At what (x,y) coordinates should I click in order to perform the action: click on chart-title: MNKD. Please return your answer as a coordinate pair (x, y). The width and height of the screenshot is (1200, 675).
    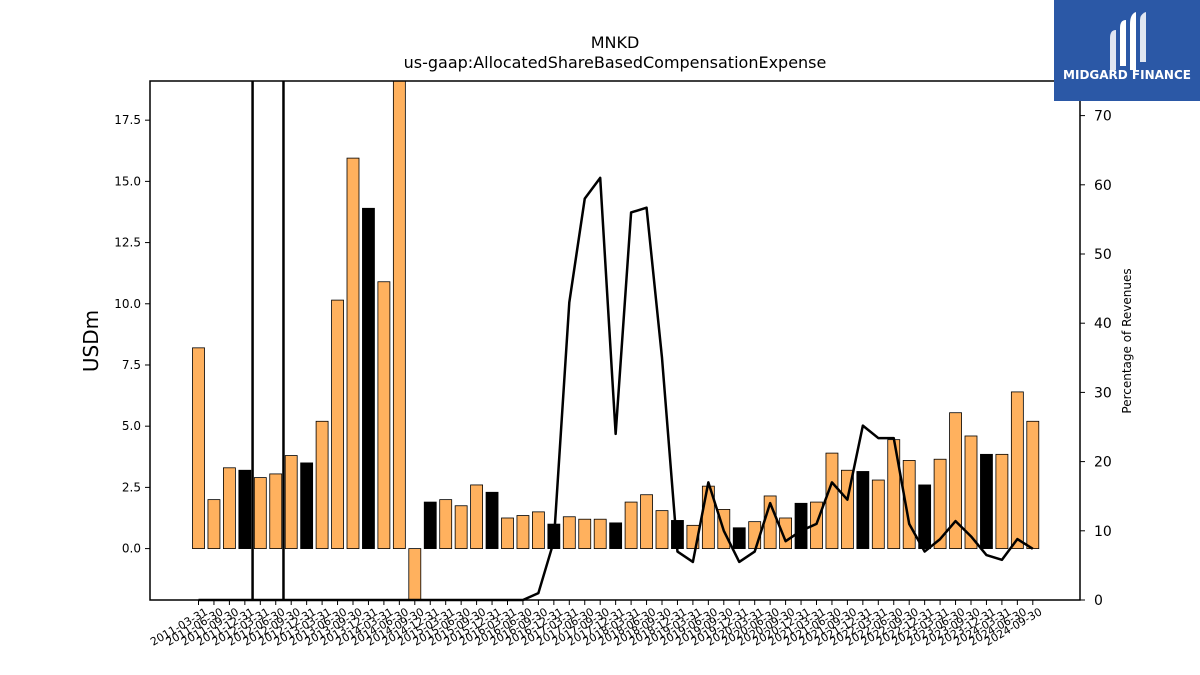
    Looking at the image, I should click on (615, 42).